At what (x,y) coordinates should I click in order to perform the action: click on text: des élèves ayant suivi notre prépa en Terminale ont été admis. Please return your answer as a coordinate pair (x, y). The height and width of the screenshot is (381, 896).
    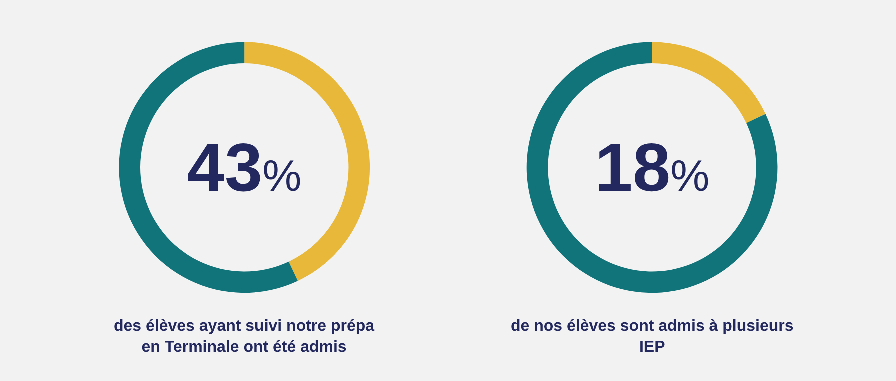
    Looking at the image, I should click on (244, 337).